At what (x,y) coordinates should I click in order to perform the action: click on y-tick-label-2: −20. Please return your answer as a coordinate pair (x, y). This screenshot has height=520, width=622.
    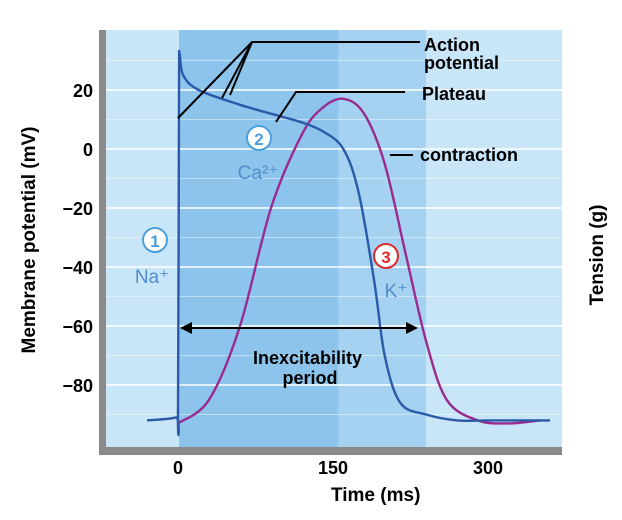
    Looking at the image, I should click on (77, 209).